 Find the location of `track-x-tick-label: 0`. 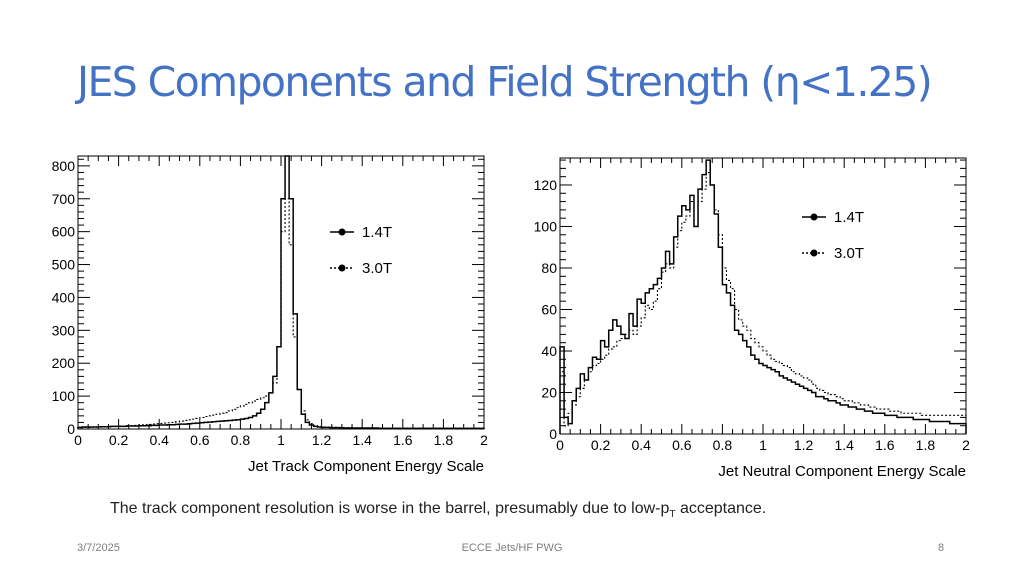

track-x-tick-label: 0 is located at coordinates (78, 440).